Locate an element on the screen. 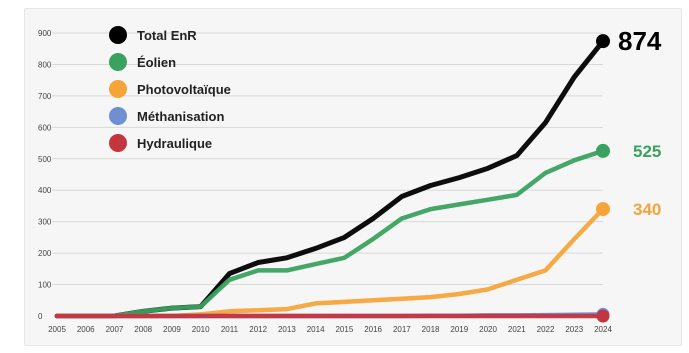 The width and height of the screenshot is (689, 353). end-marker-total-enr is located at coordinates (603, 41).